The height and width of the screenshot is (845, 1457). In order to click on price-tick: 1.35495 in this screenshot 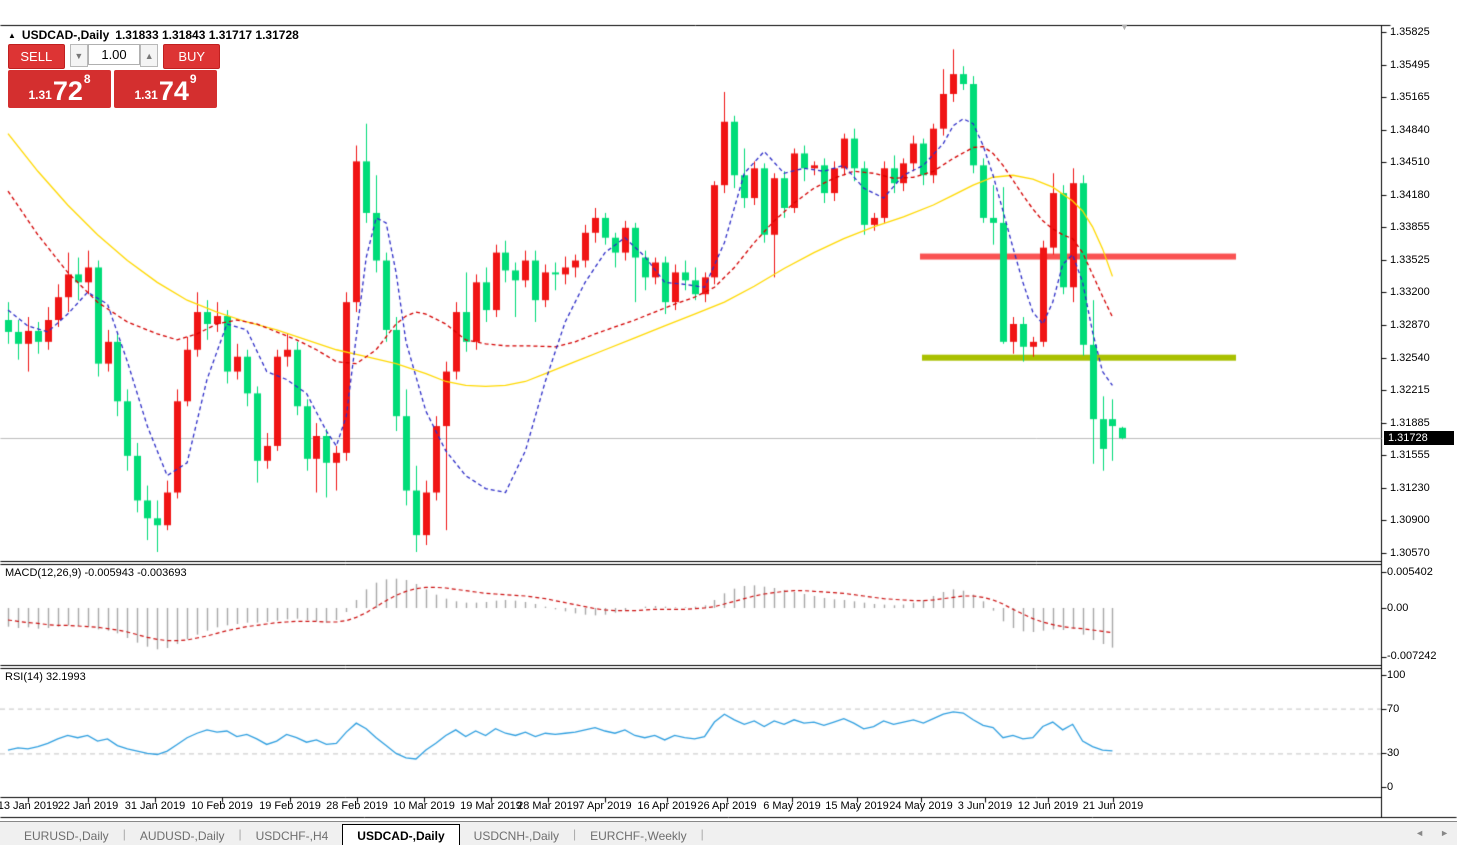, I will do `click(1410, 65)`.